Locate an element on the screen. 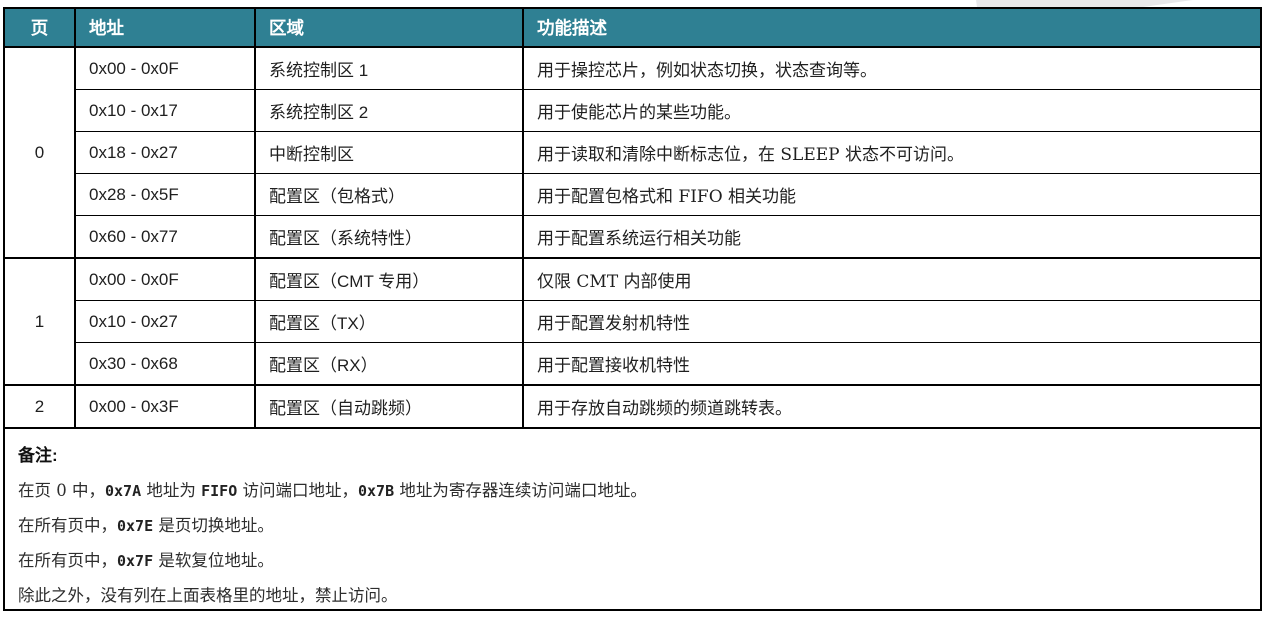 This screenshot has width=1267, height=619. address-cell: 0x28 - 0x5F is located at coordinates (165, 194).